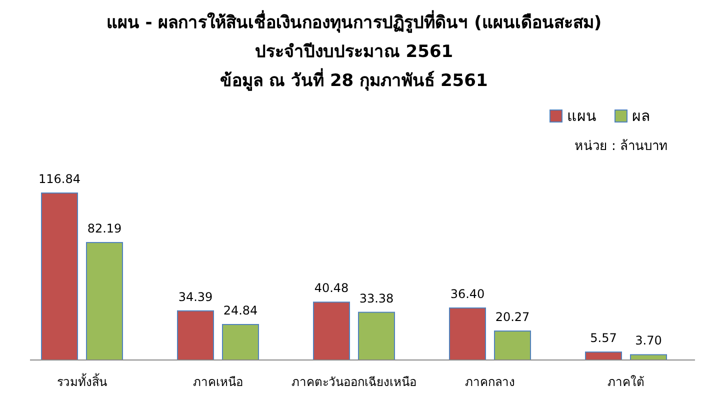 This screenshot has width=708, height=398. Describe the element at coordinates (331, 288) in the screenshot. I see `data-label: 40.48` at that location.